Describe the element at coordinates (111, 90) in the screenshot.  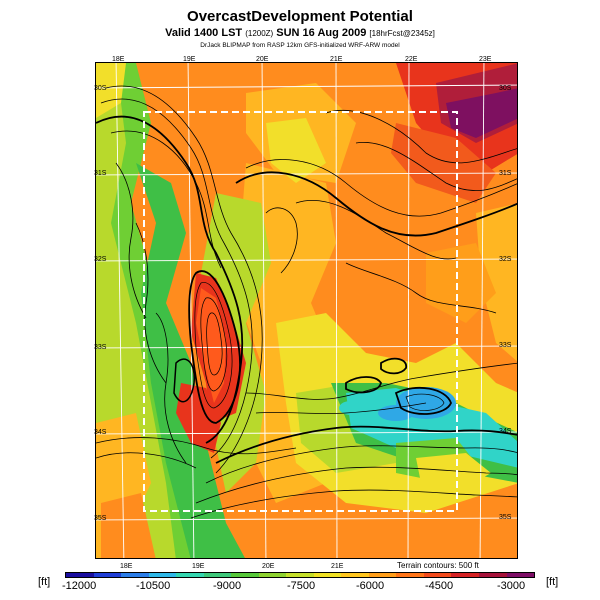
I see `fill-nw-yellow` at that location.